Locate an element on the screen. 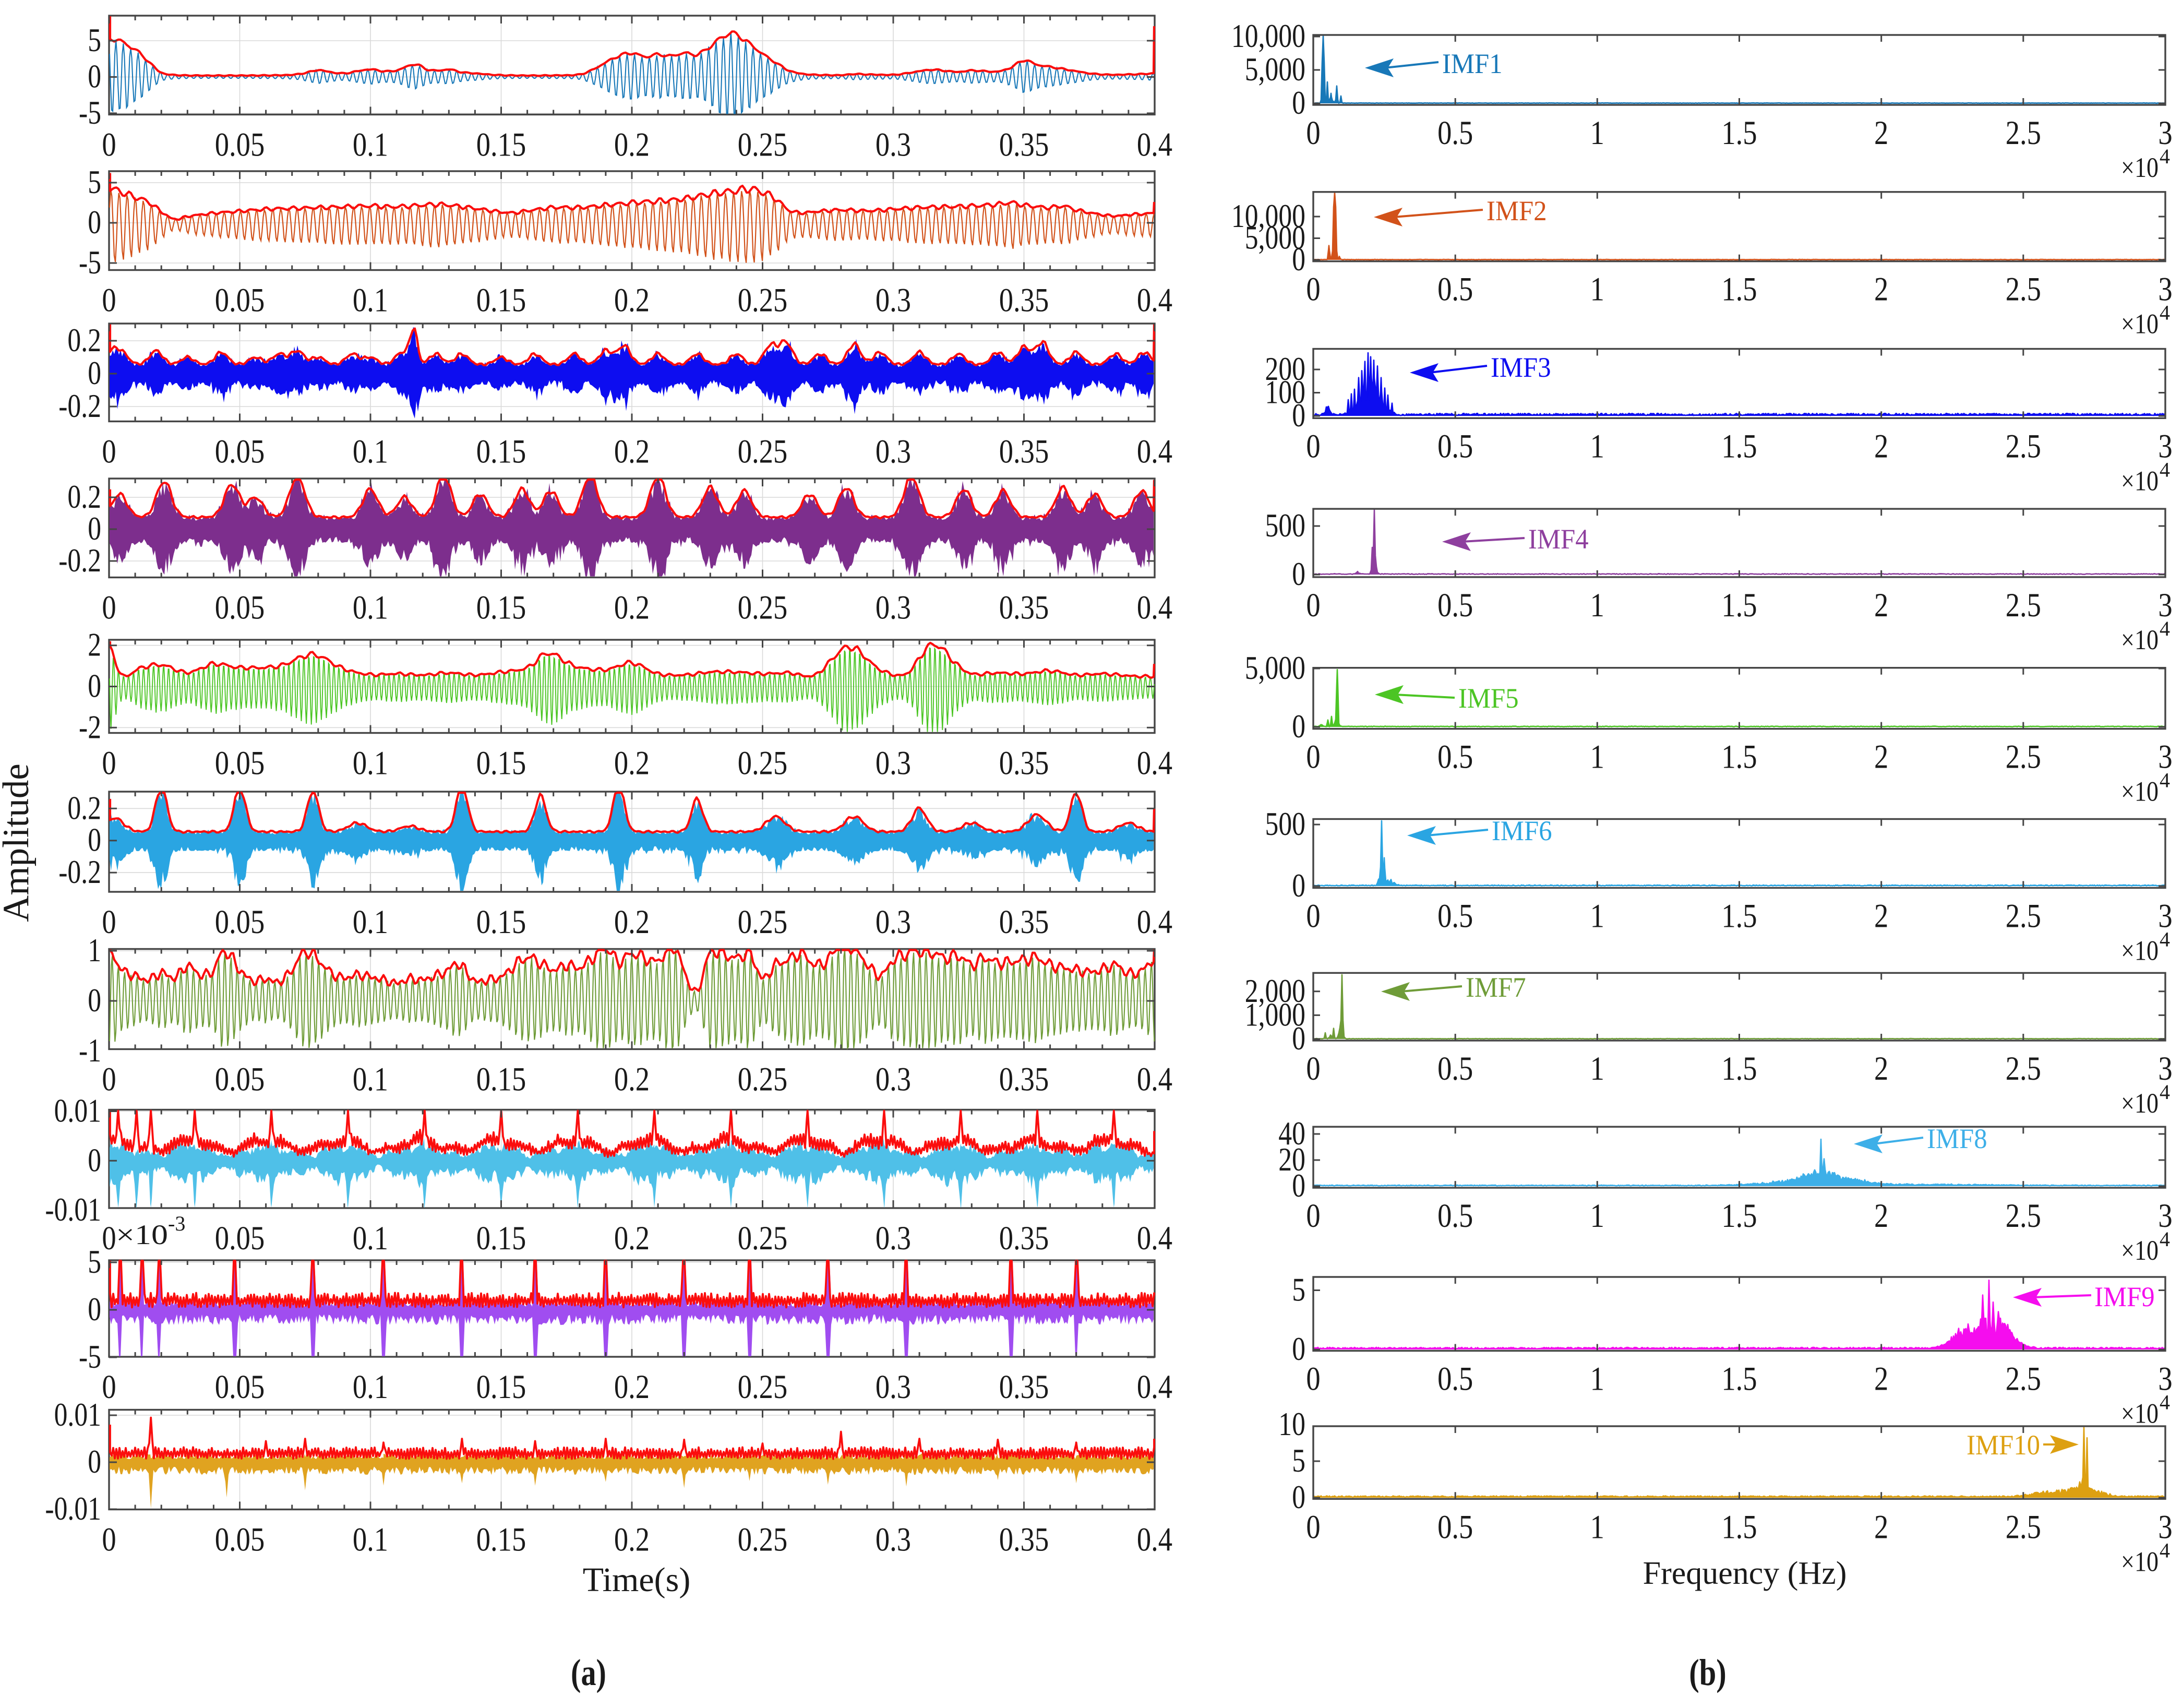 This screenshot has width=2182, height=1708. svg-text: Frequency (Hz) is located at coordinates (1745, 1573).